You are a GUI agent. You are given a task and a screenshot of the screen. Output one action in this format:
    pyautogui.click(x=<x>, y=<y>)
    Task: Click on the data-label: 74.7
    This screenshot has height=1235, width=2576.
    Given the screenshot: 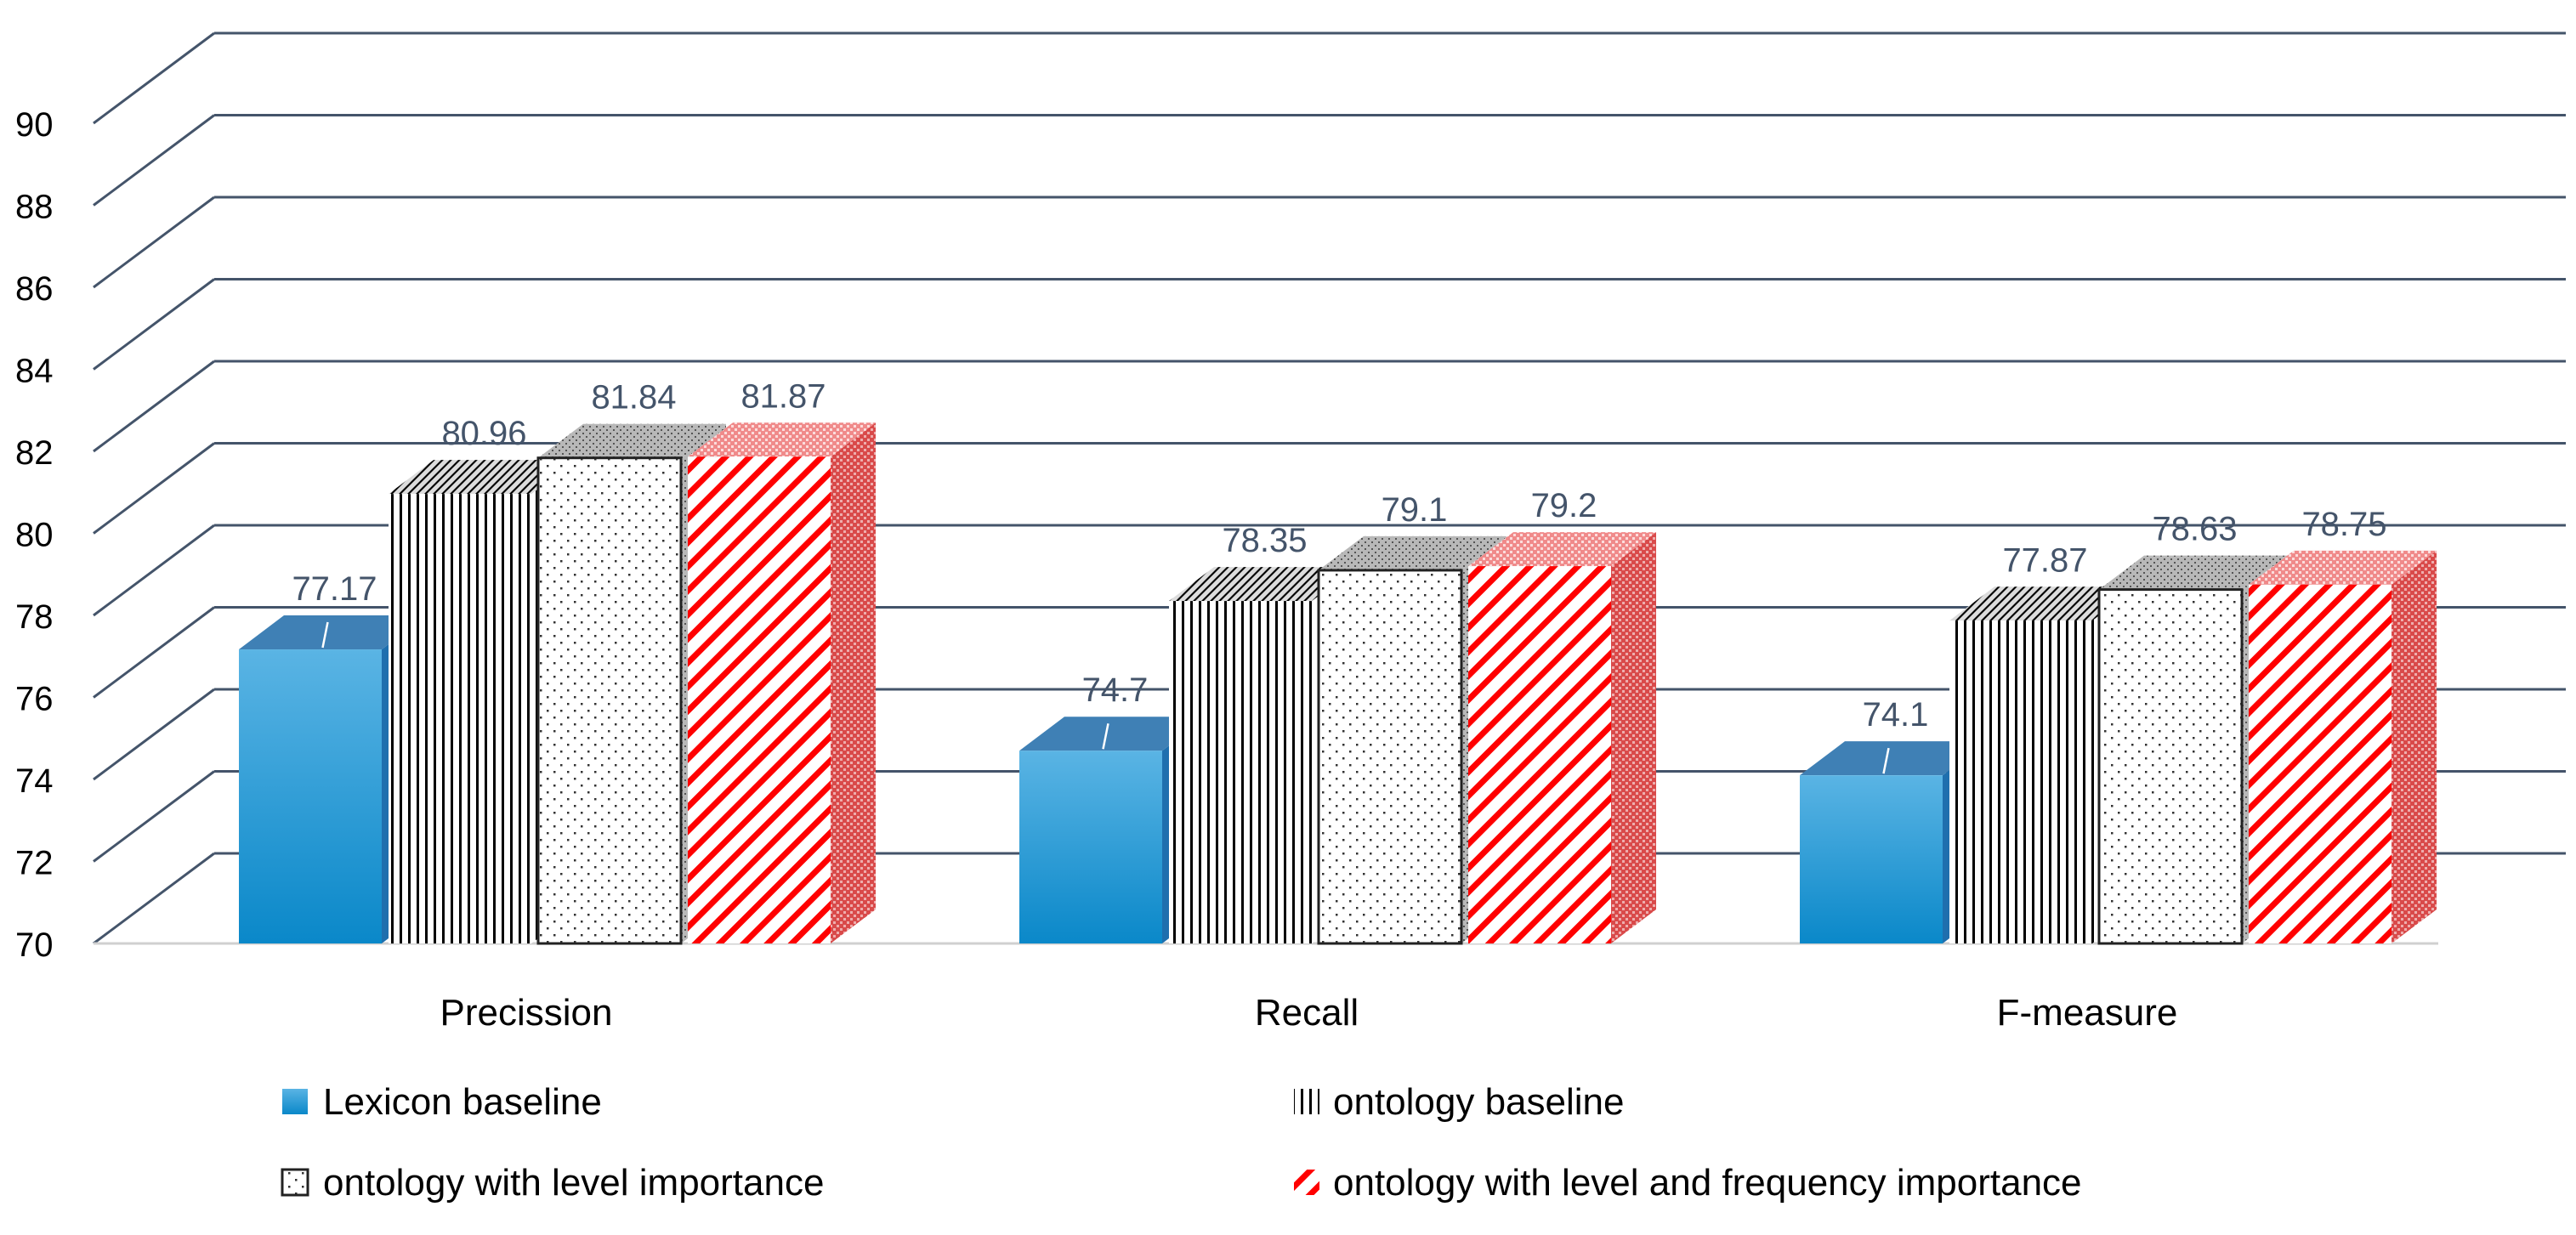 What is the action you would take?
    pyautogui.click(x=1116, y=690)
    